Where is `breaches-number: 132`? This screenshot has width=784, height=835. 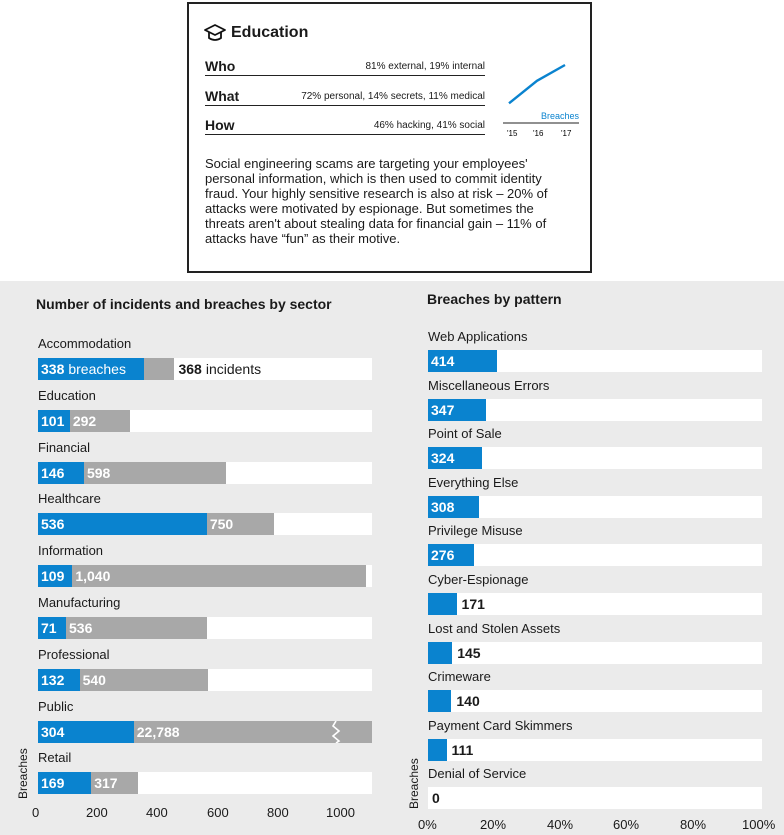
breaches-number: 132 is located at coordinates (53, 679).